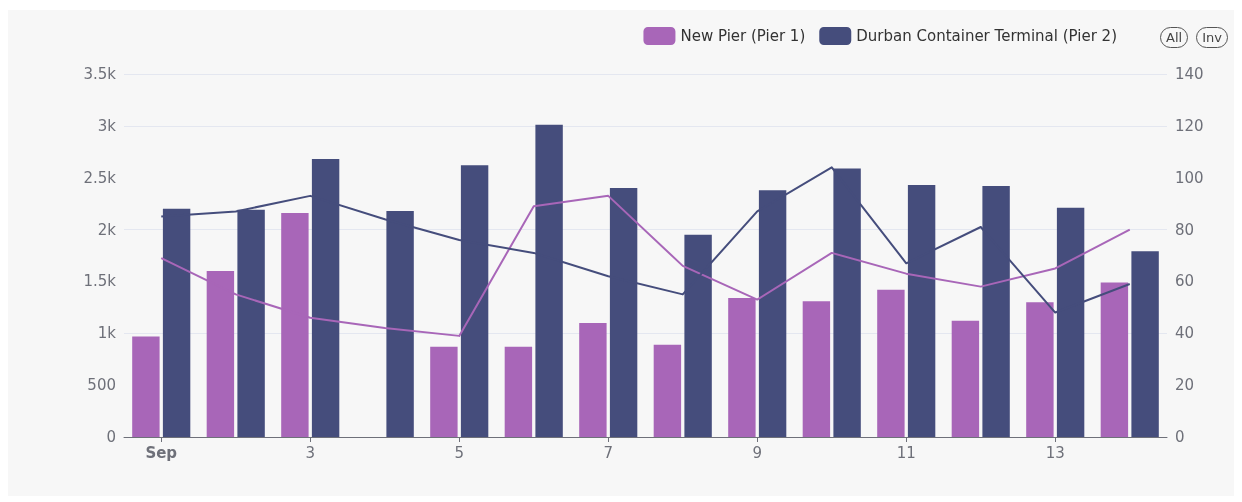 This screenshot has height=502, width=1242. What do you see at coordinates (1185, 333) in the screenshot?
I see `y2-tick-label: 40` at bounding box center [1185, 333].